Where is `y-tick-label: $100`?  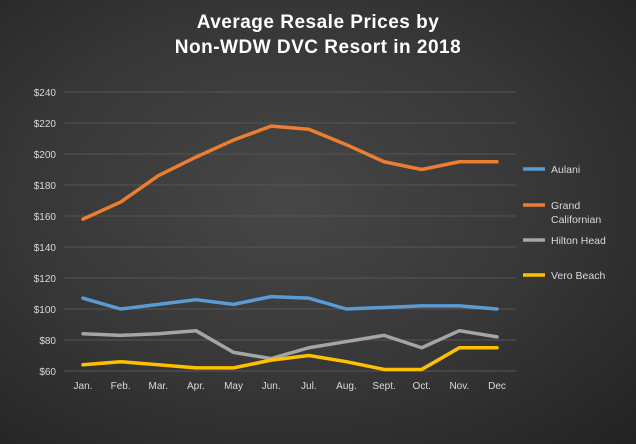
y-tick-label: $100 is located at coordinates (45, 310).